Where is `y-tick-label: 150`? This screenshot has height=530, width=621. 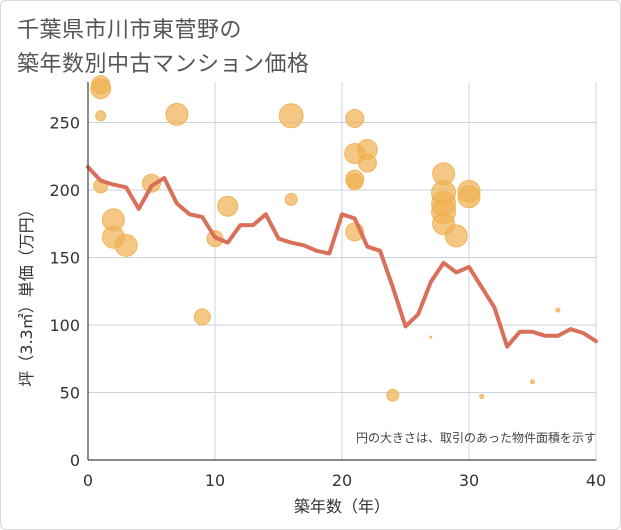
y-tick-label: 150 is located at coordinates (64, 258).